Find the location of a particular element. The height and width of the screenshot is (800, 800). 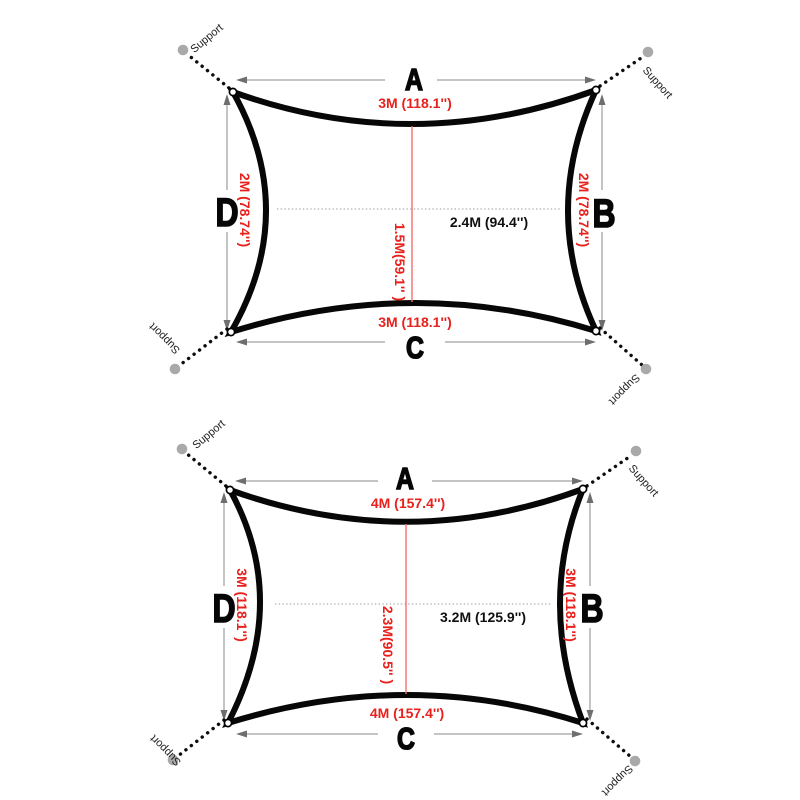

edge-a-dimension: 3M (118.1'') is located at coordinates (415, 103).